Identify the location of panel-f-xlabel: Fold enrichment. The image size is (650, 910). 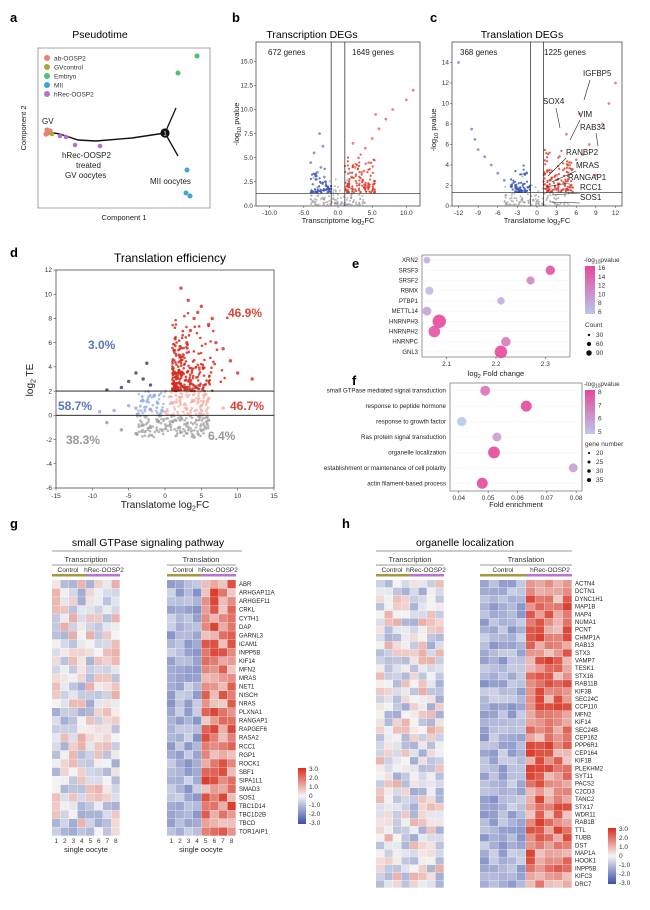
(516, 504).